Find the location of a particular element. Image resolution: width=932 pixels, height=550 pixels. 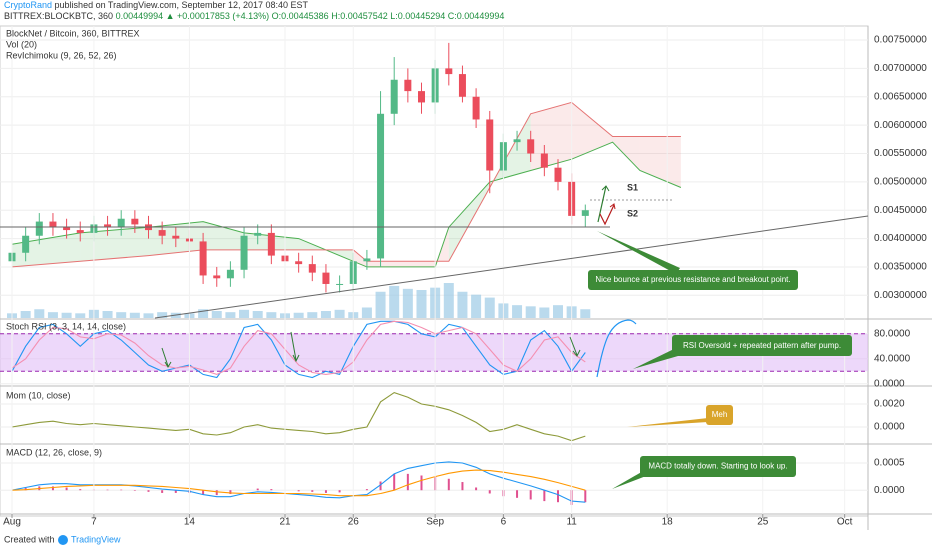

volume-title: Vol (20) is located at coordinates (21, 44).